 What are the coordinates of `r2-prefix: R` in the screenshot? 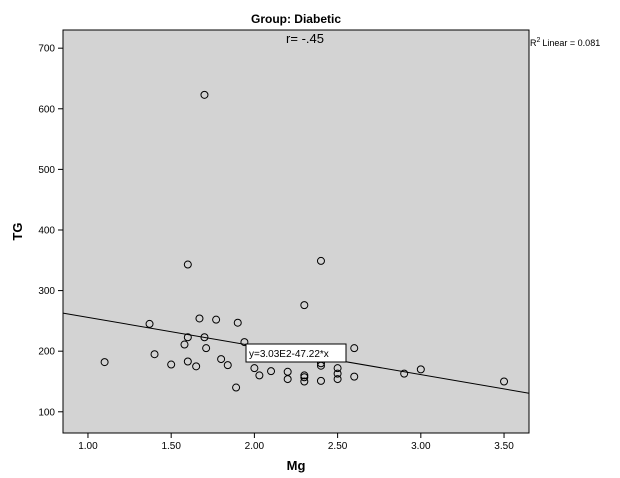 It's located at (533, 43).